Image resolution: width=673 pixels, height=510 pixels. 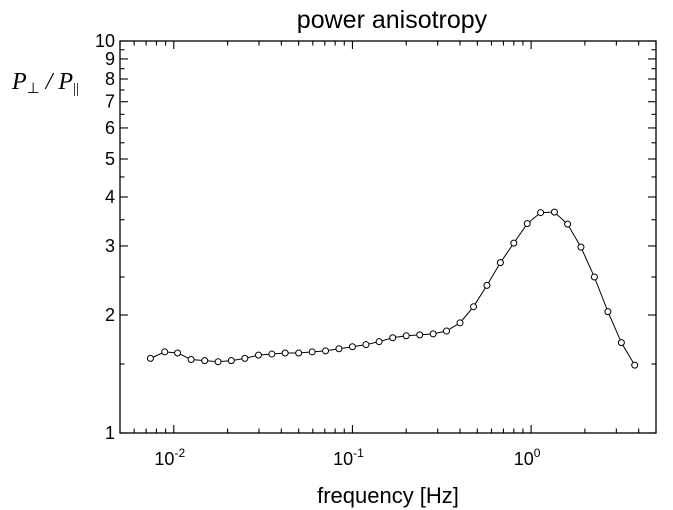 I want to click on y-label-p2: P, so click(x=65, y=82).